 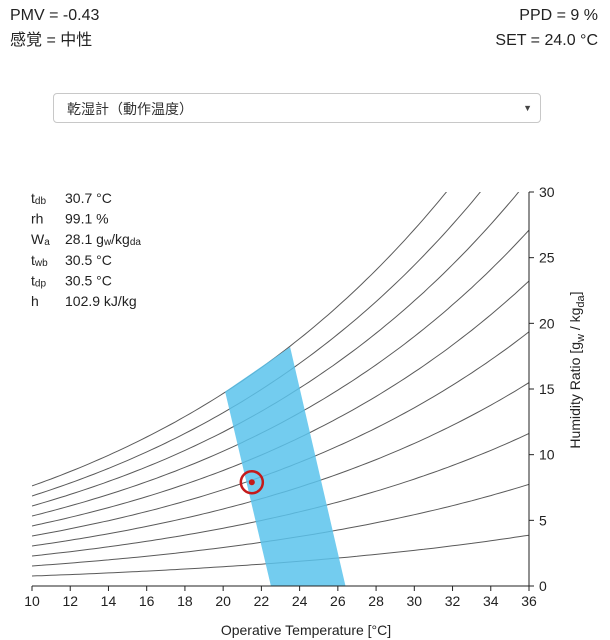 What do you see at coordinates (547, 455) in the screenshot?
I see `y-tick-label: 10` at bounding box center [547, 455].